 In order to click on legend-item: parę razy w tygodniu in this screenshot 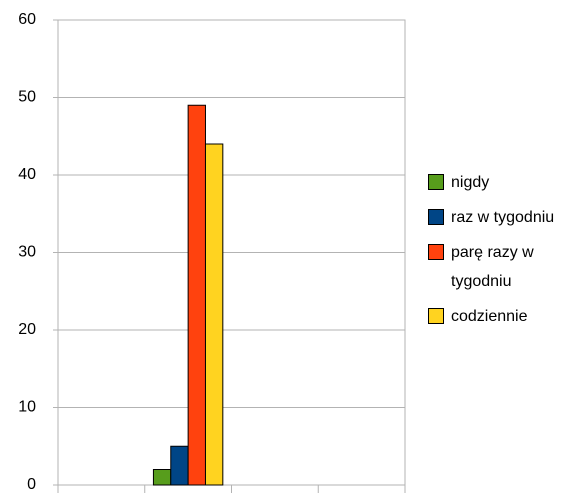, I will do `click(495, 267)`.